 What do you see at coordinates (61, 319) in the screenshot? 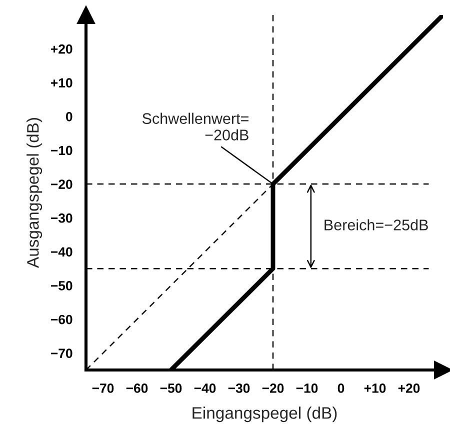
I see `y-tick-label: −60` at bounding box center [61, 319].